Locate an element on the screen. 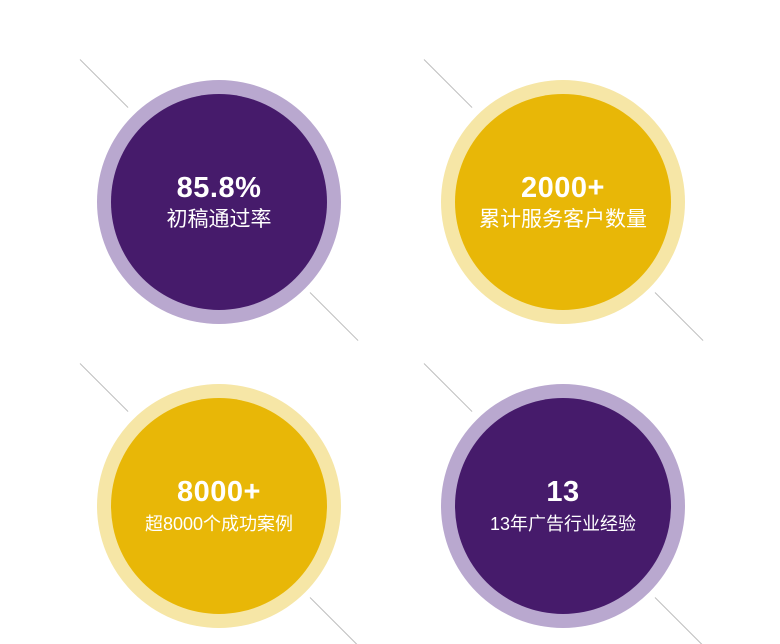 This screenshot has height=644, width=780. stat-label: 超8000个成功案例 is located at coordinates (219, 523).